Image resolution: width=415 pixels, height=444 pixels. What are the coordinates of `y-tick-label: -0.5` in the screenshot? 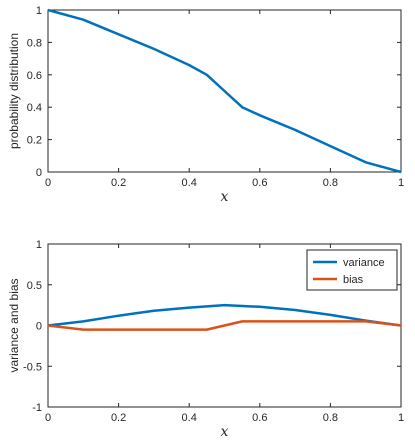 It's located at (32, 367).